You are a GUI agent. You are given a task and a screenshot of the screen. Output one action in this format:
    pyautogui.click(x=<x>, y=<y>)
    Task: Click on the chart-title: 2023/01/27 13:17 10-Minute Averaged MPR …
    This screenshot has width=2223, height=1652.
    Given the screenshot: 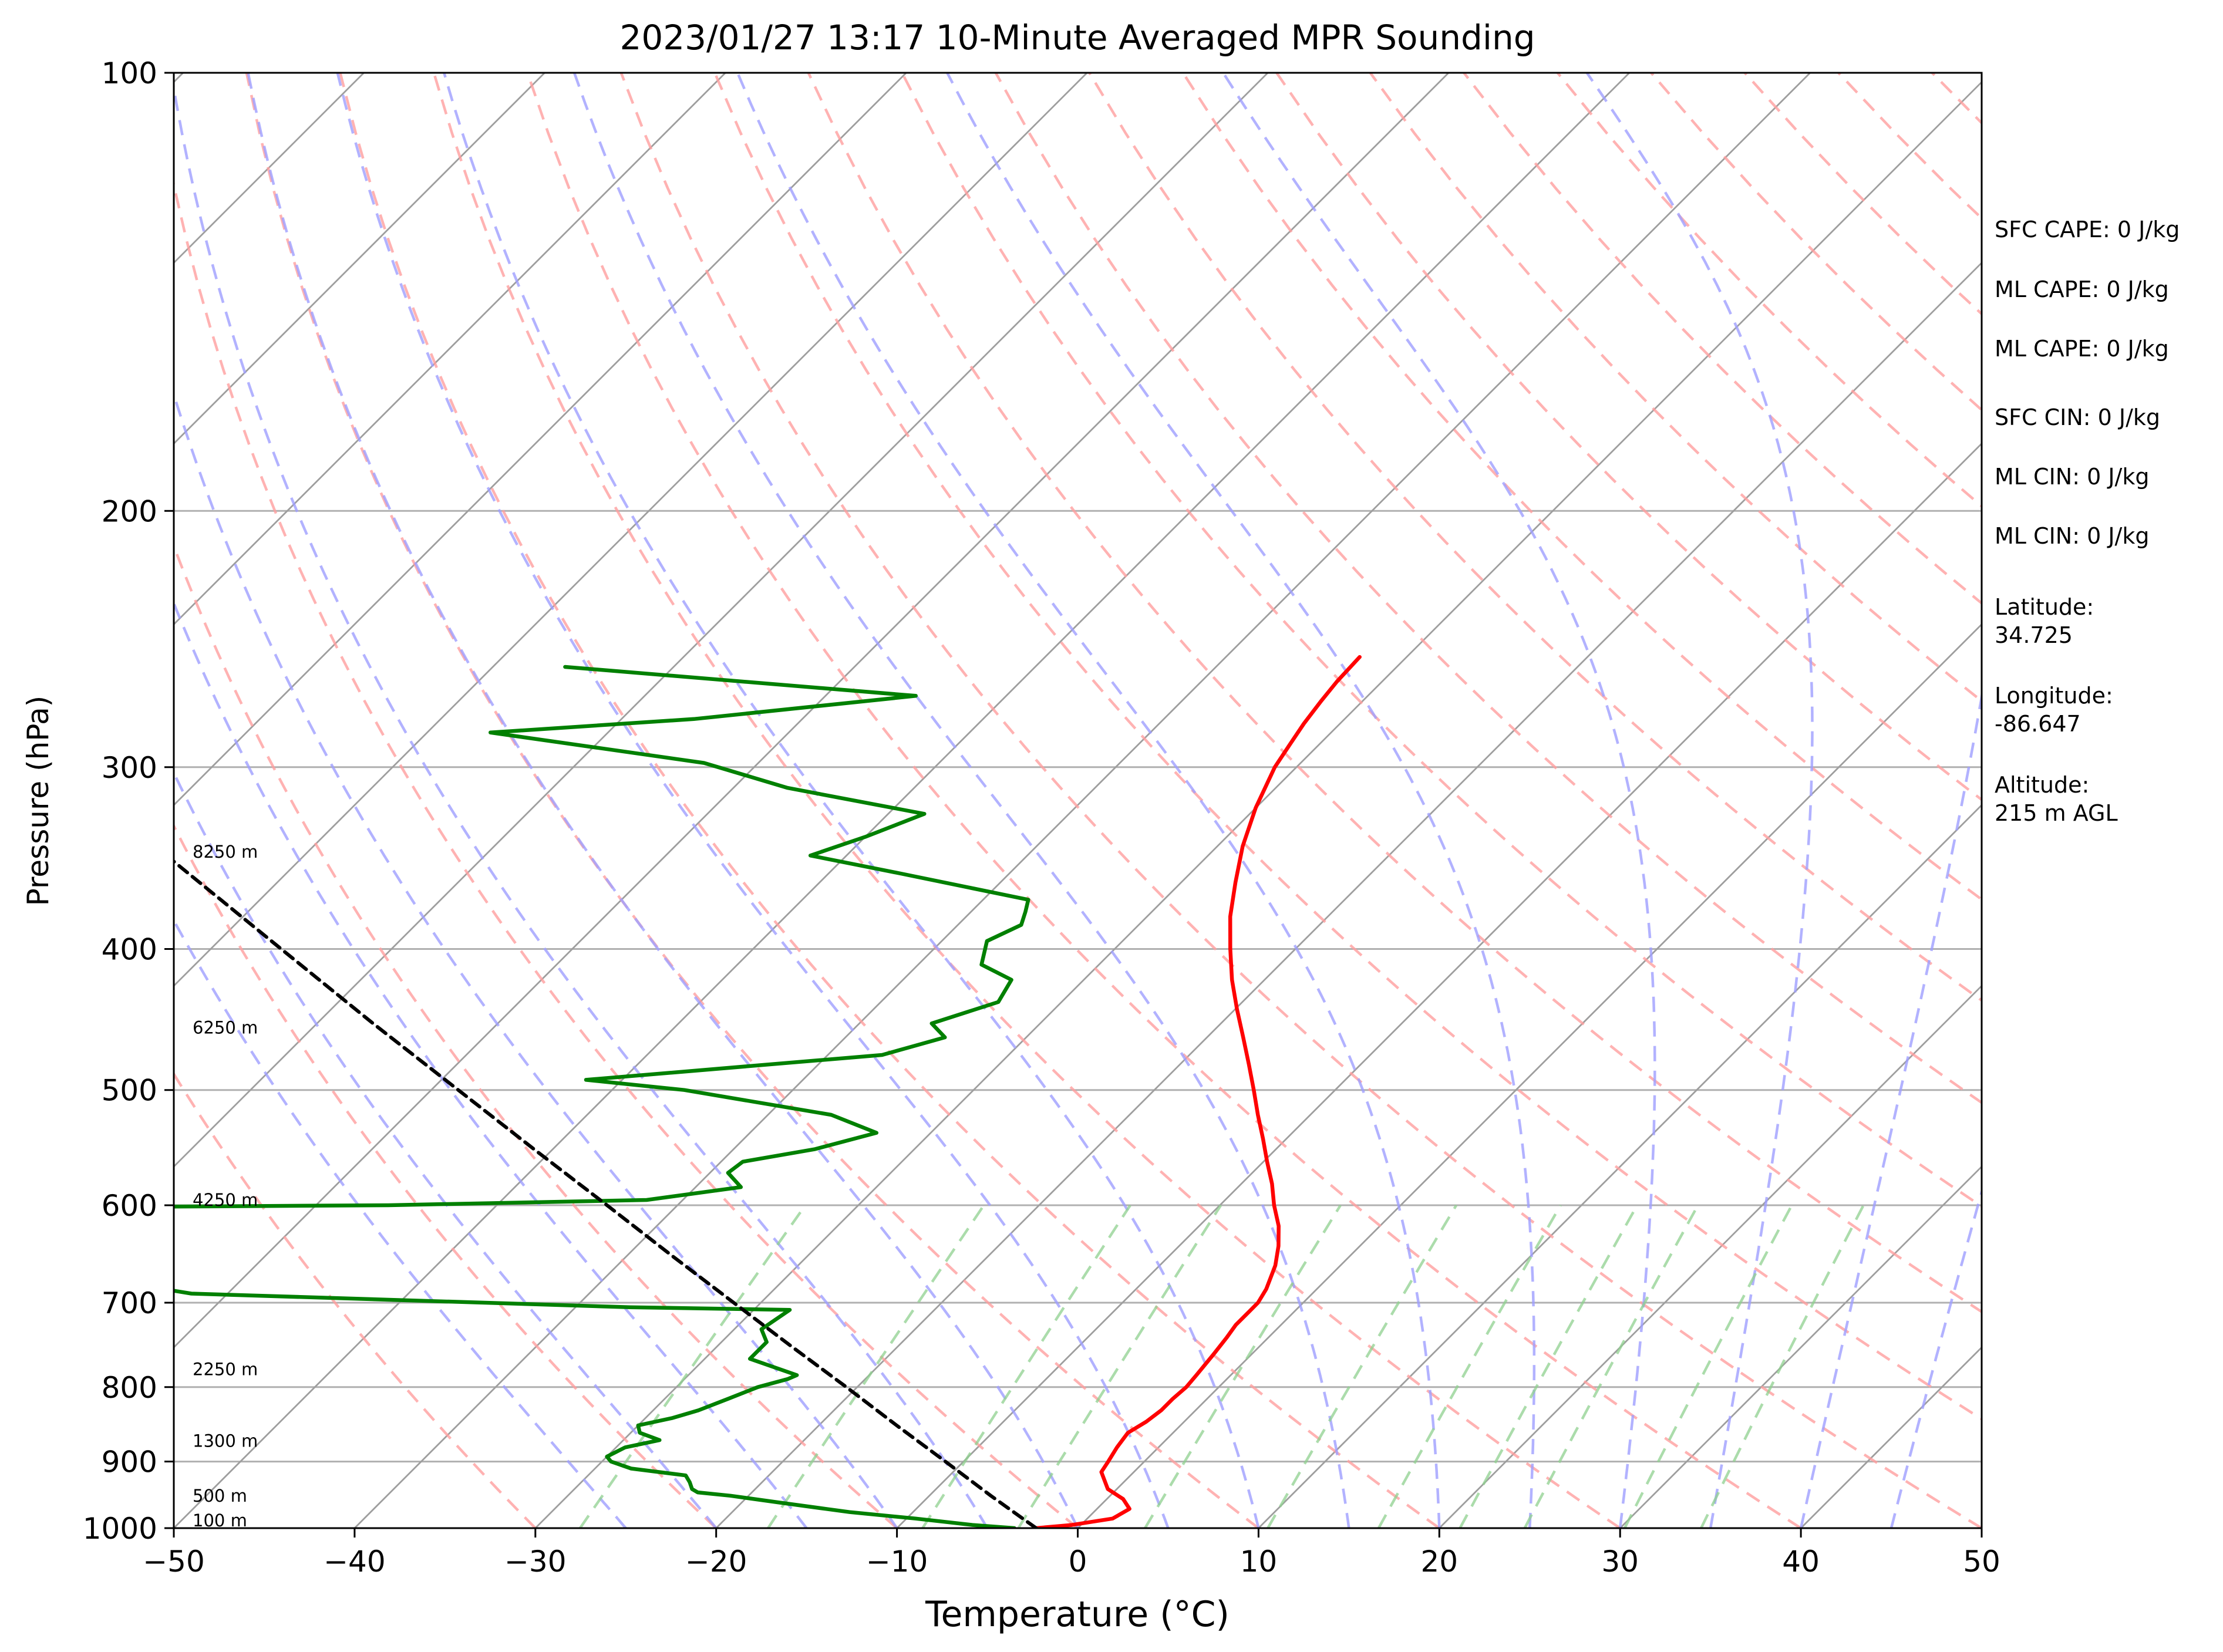 What is the action you would take?
    pyautogui.click(x=1077, y=38)
    